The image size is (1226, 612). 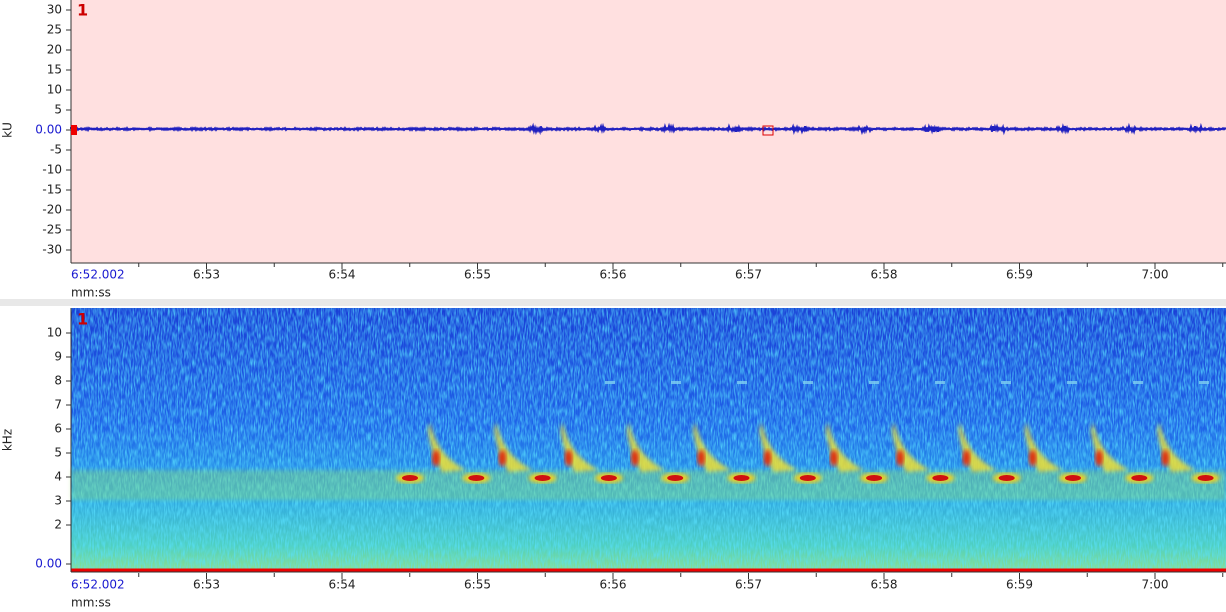 What do you see at coordinates (52, 170) in the screenshot?
I see `y-tick-label: -10` at bounding box center [52, 170].